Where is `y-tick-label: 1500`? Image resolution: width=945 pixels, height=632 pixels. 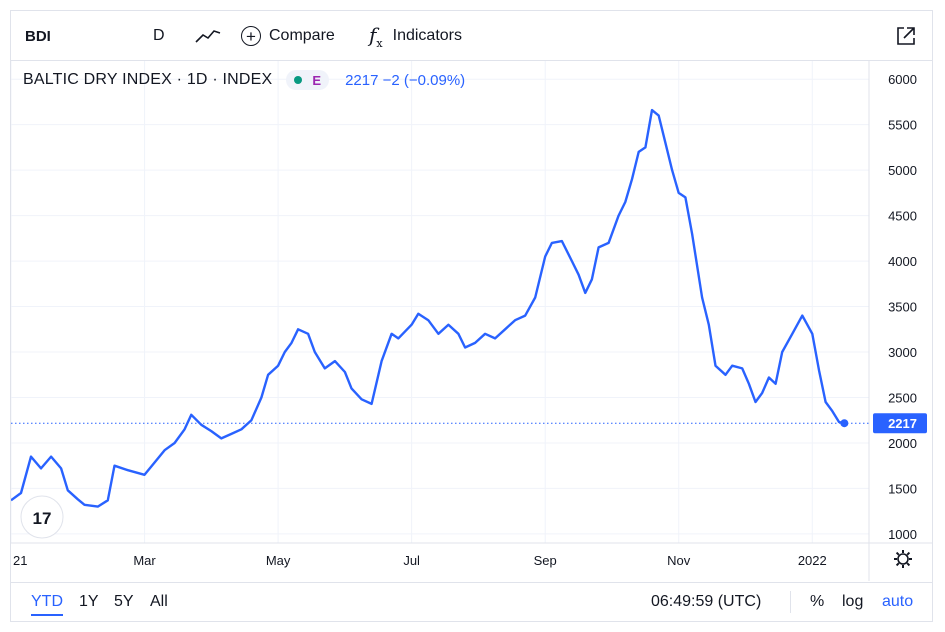
y-tick-label: 1500 is located at coordinates (902, 488).